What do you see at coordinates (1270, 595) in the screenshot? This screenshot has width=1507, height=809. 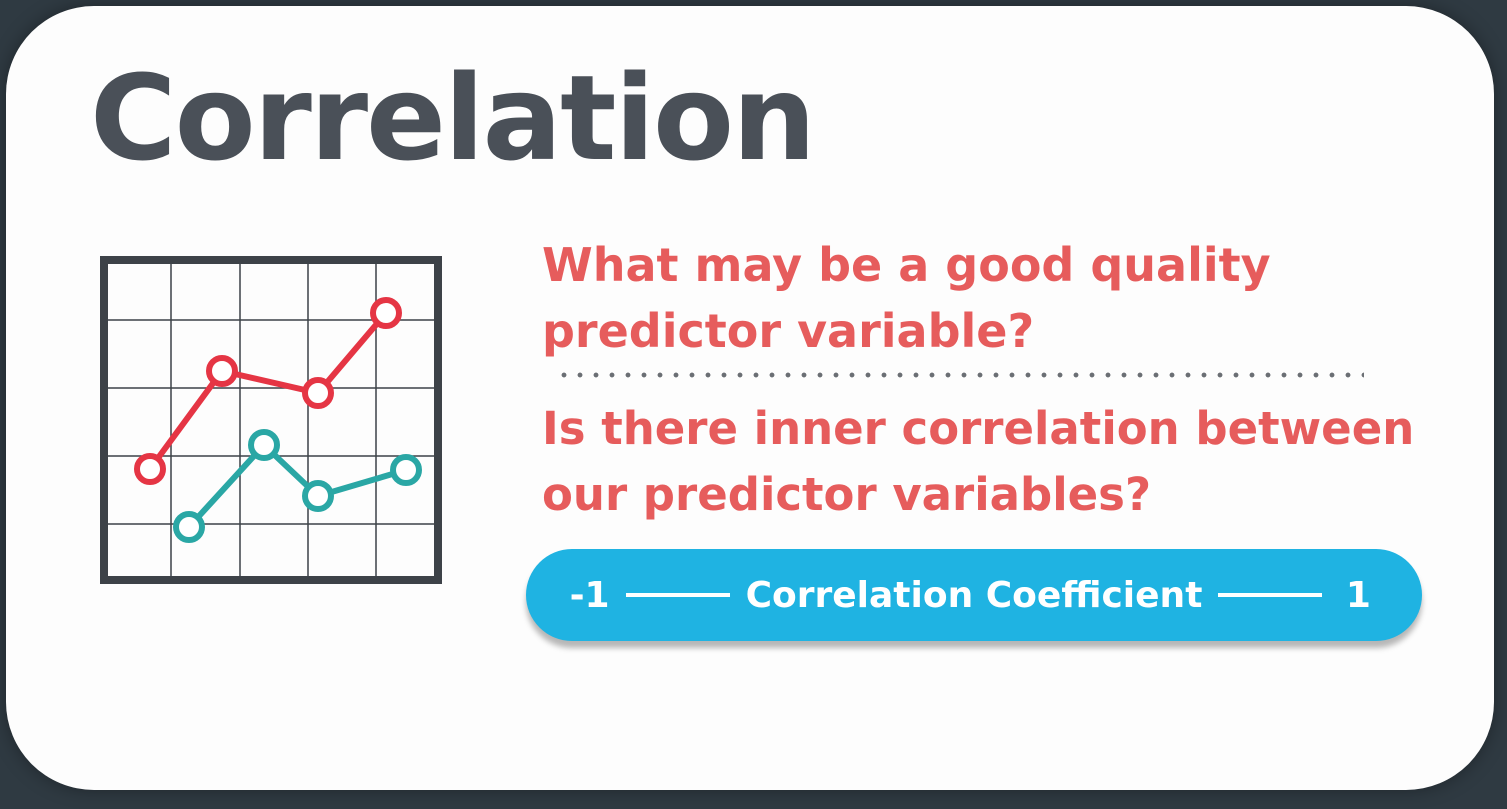 I see `coefficient-right-line` at bounding box center [1270, 595].